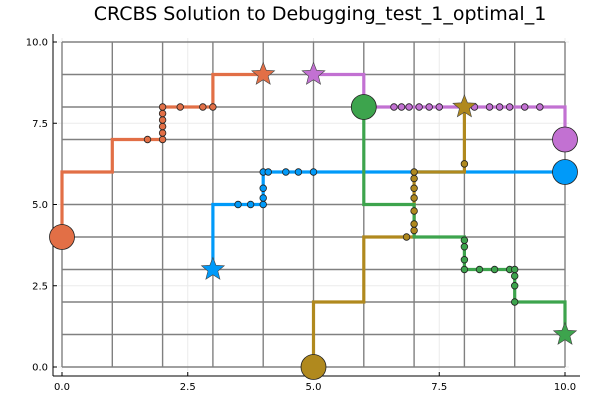 The width and height of the screenshot is (600, 400). Describe the element at coordinates (40, 205) in the screenshot. I see `y-tick-label-2: 5.0` at that location.